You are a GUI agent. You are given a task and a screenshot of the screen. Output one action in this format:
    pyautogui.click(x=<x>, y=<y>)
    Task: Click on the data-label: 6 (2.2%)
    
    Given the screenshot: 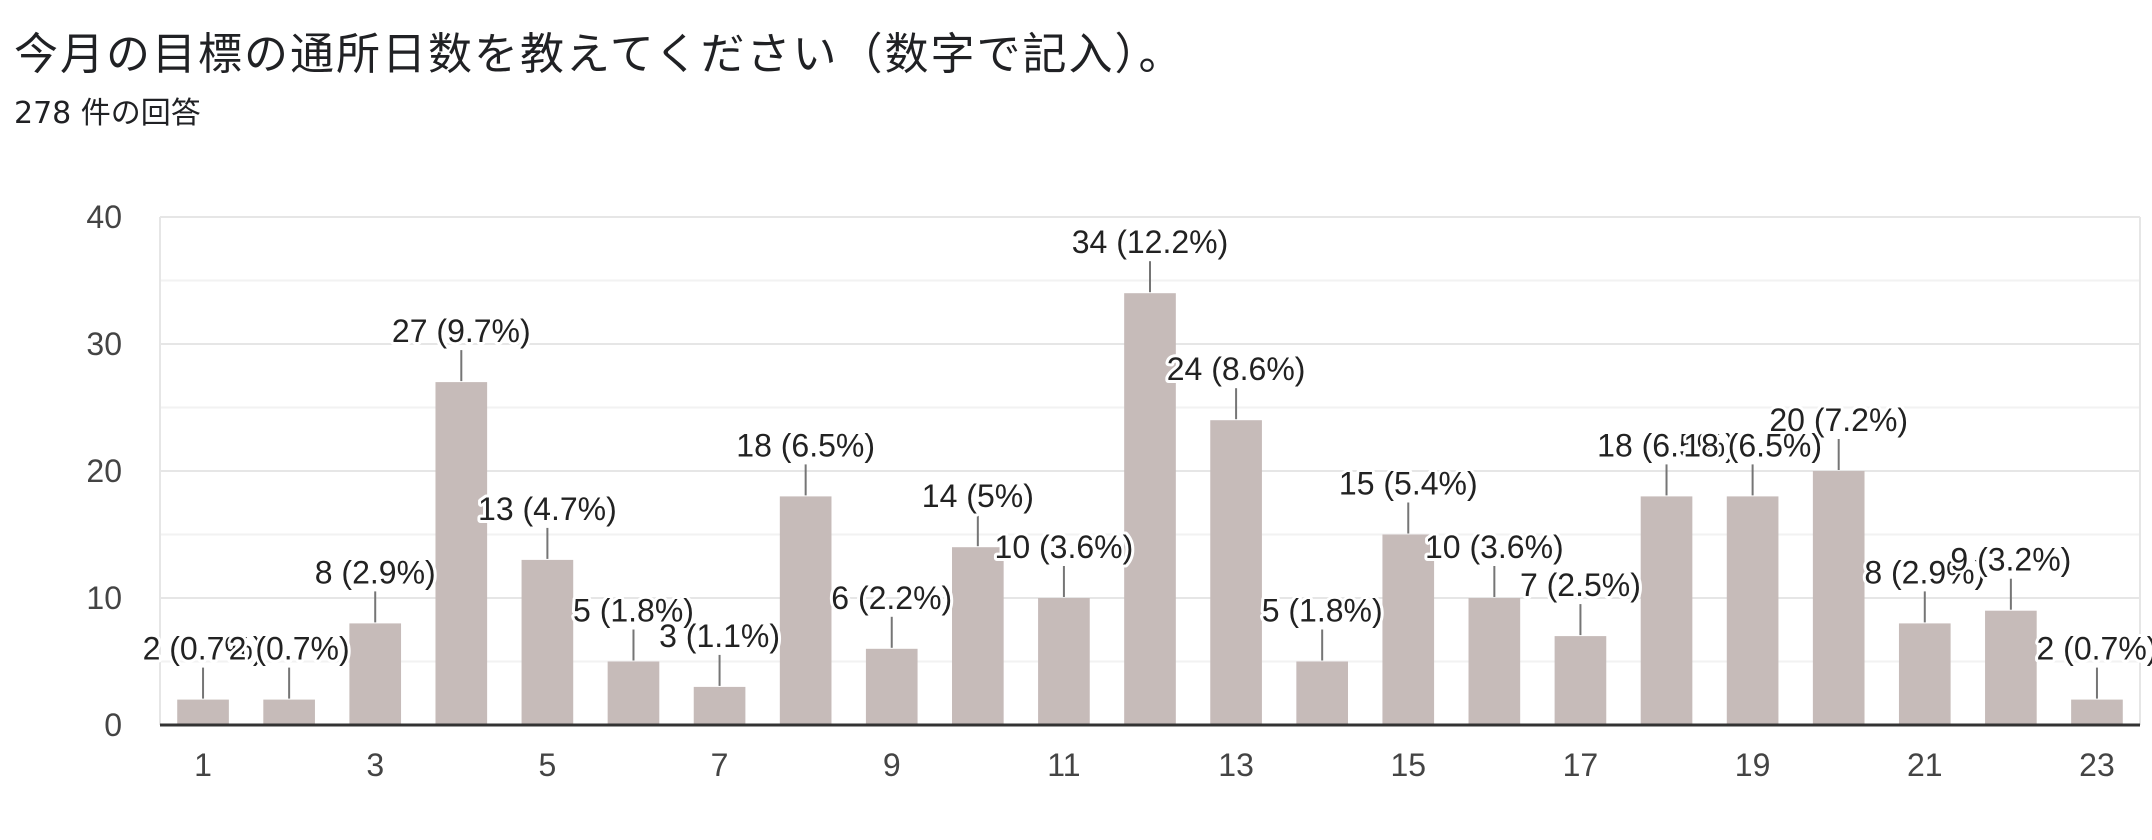 What is the action you would take?
    pyautogui.click(x=891, y=598)
    